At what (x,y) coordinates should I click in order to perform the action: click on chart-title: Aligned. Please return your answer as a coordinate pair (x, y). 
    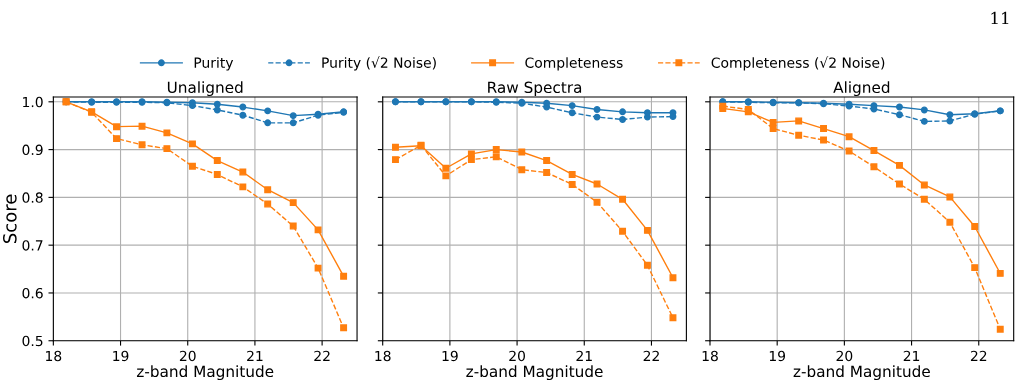
    Looking at the image, I should click on (861, 89).